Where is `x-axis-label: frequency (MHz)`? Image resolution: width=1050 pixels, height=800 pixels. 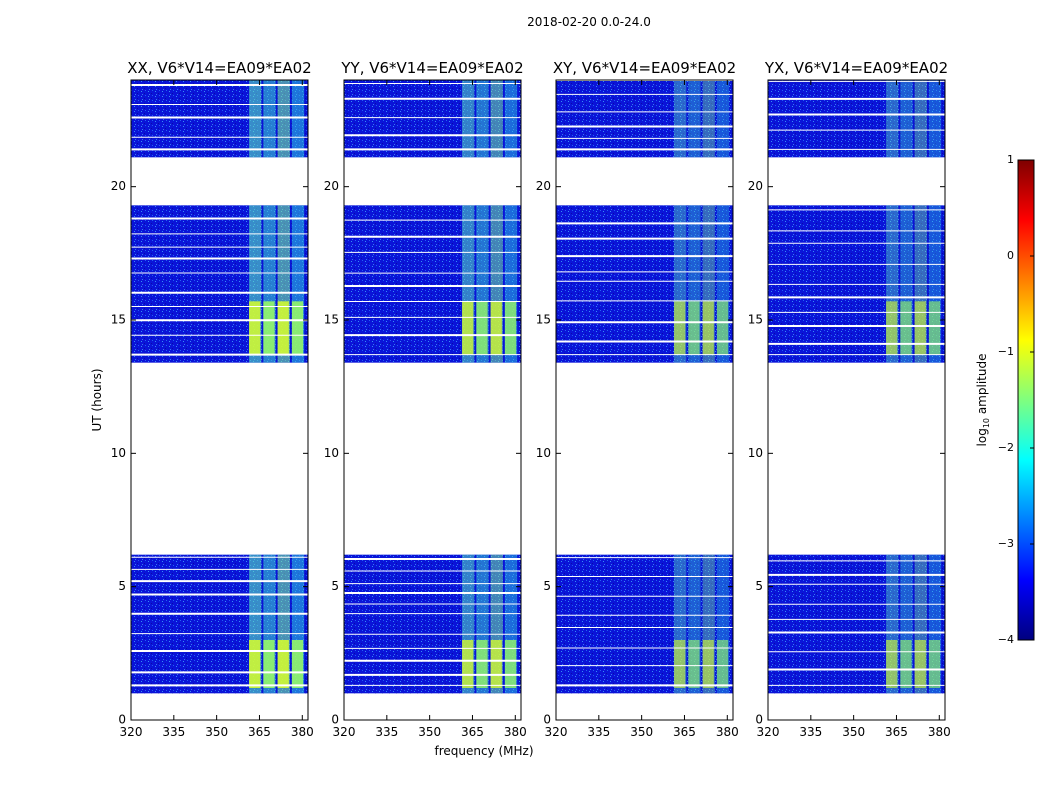 x-axis-label: frequency (MHz) is located at coordinates (483, 751).